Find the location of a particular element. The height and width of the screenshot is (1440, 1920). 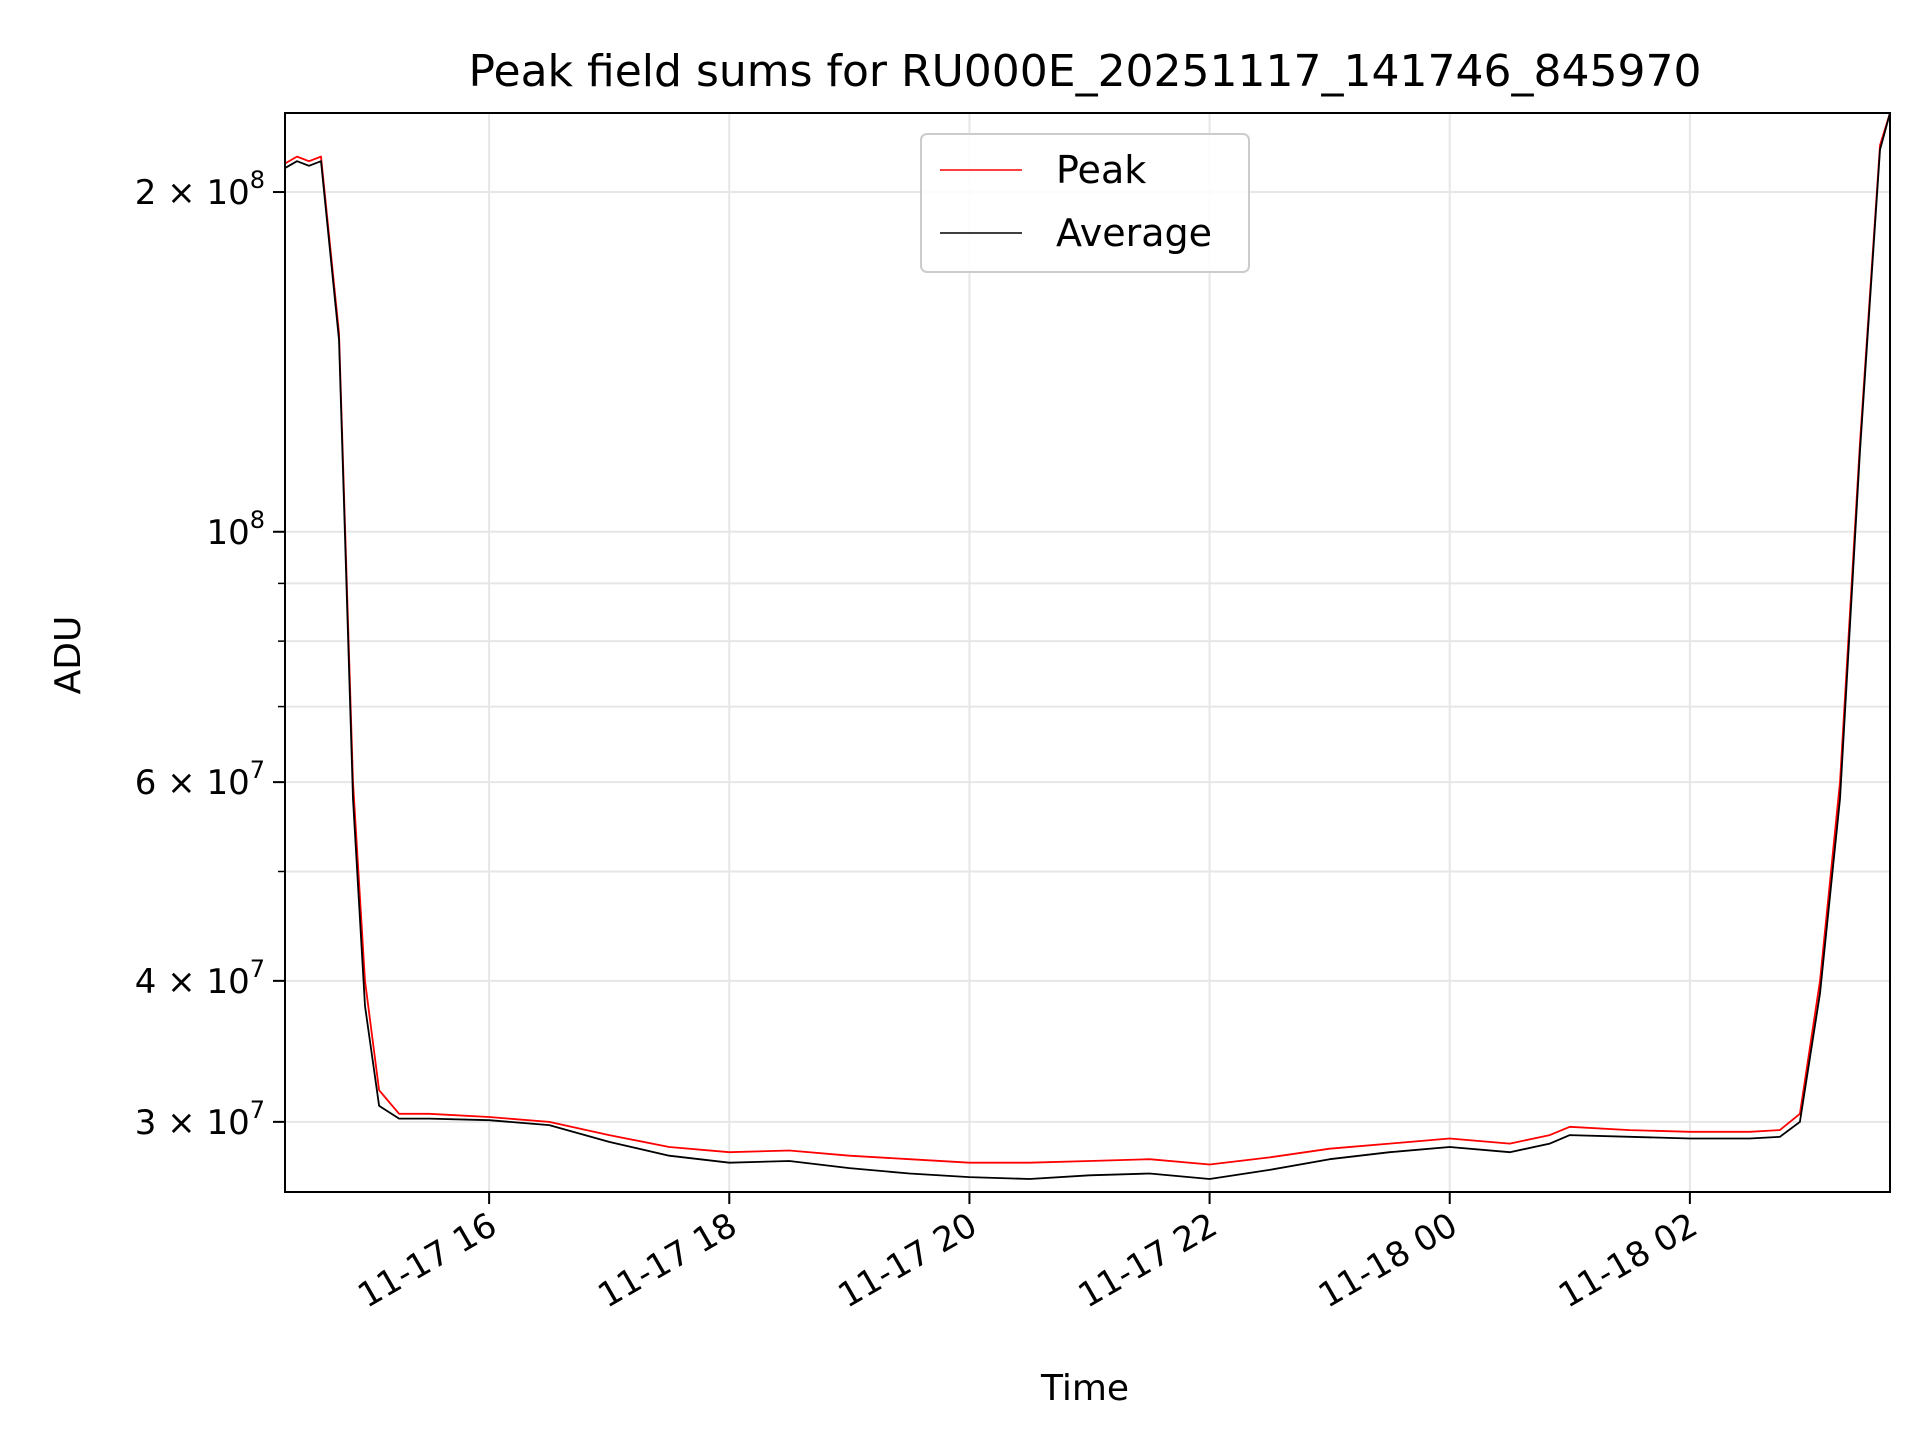

y-tick-label: 108 is located at coordinates (235, 529).